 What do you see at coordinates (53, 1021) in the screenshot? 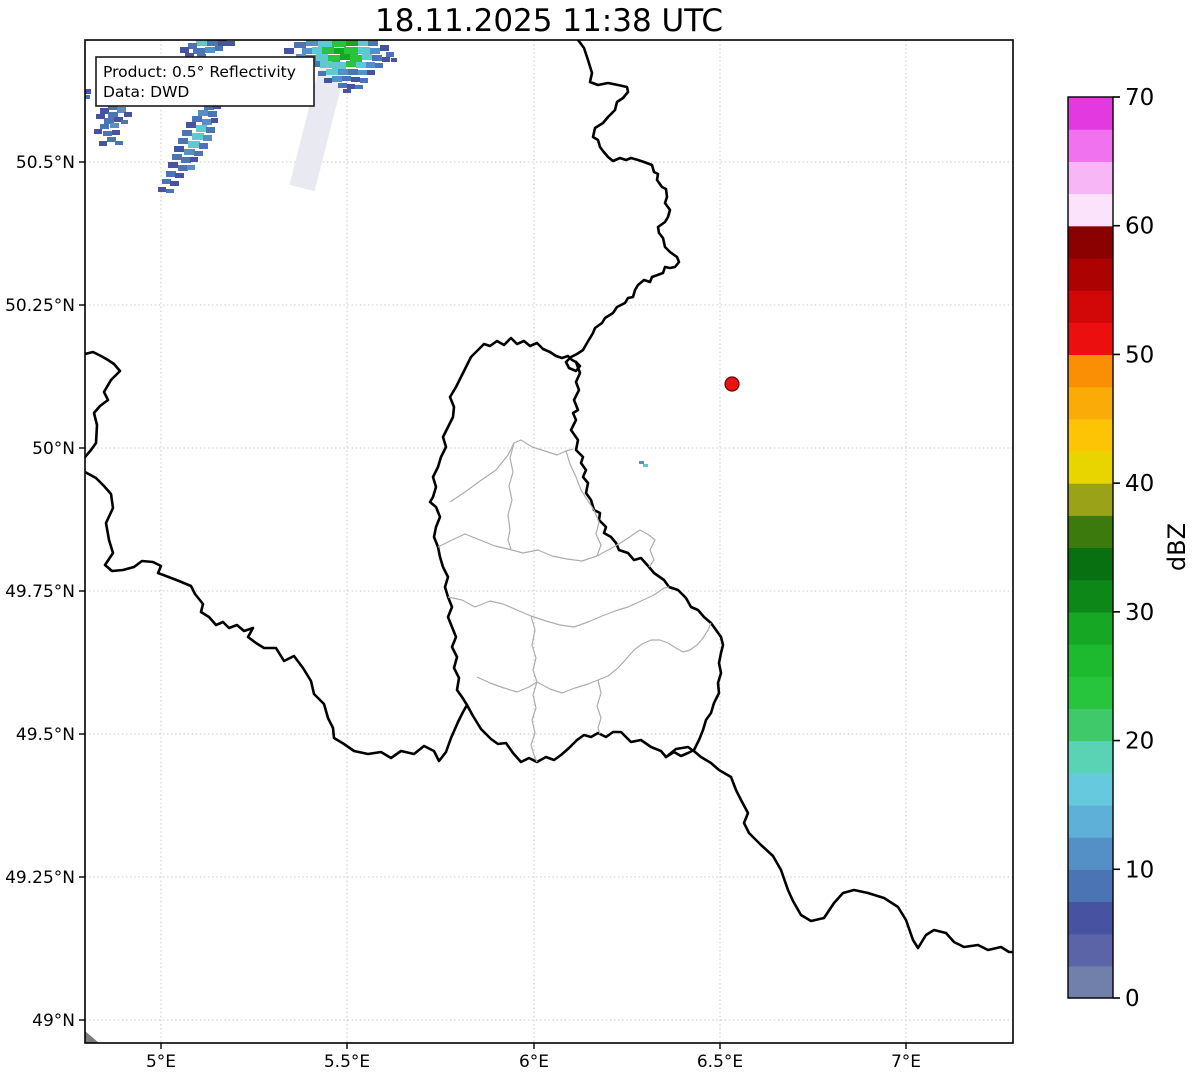
I see `y-tick-label: 49°N` at bounding box center [53, 1021].